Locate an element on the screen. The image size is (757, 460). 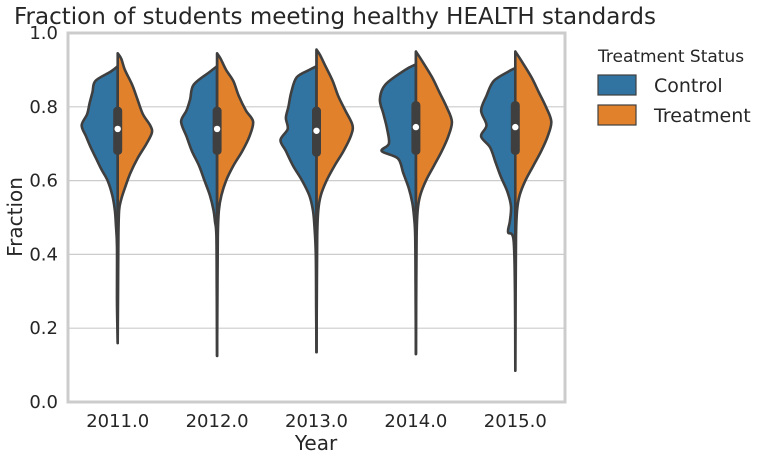
legend: Treatment Status Control Treatment is located at coordinates (674, 87).